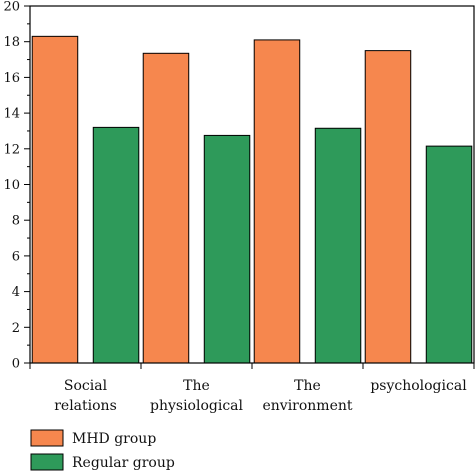 Image resolution: width=476 pixels, height=473 pixels. Describe the element at coordinates (85, 396) in the screenshot. I see `x-category-label: Social relations` at that location.